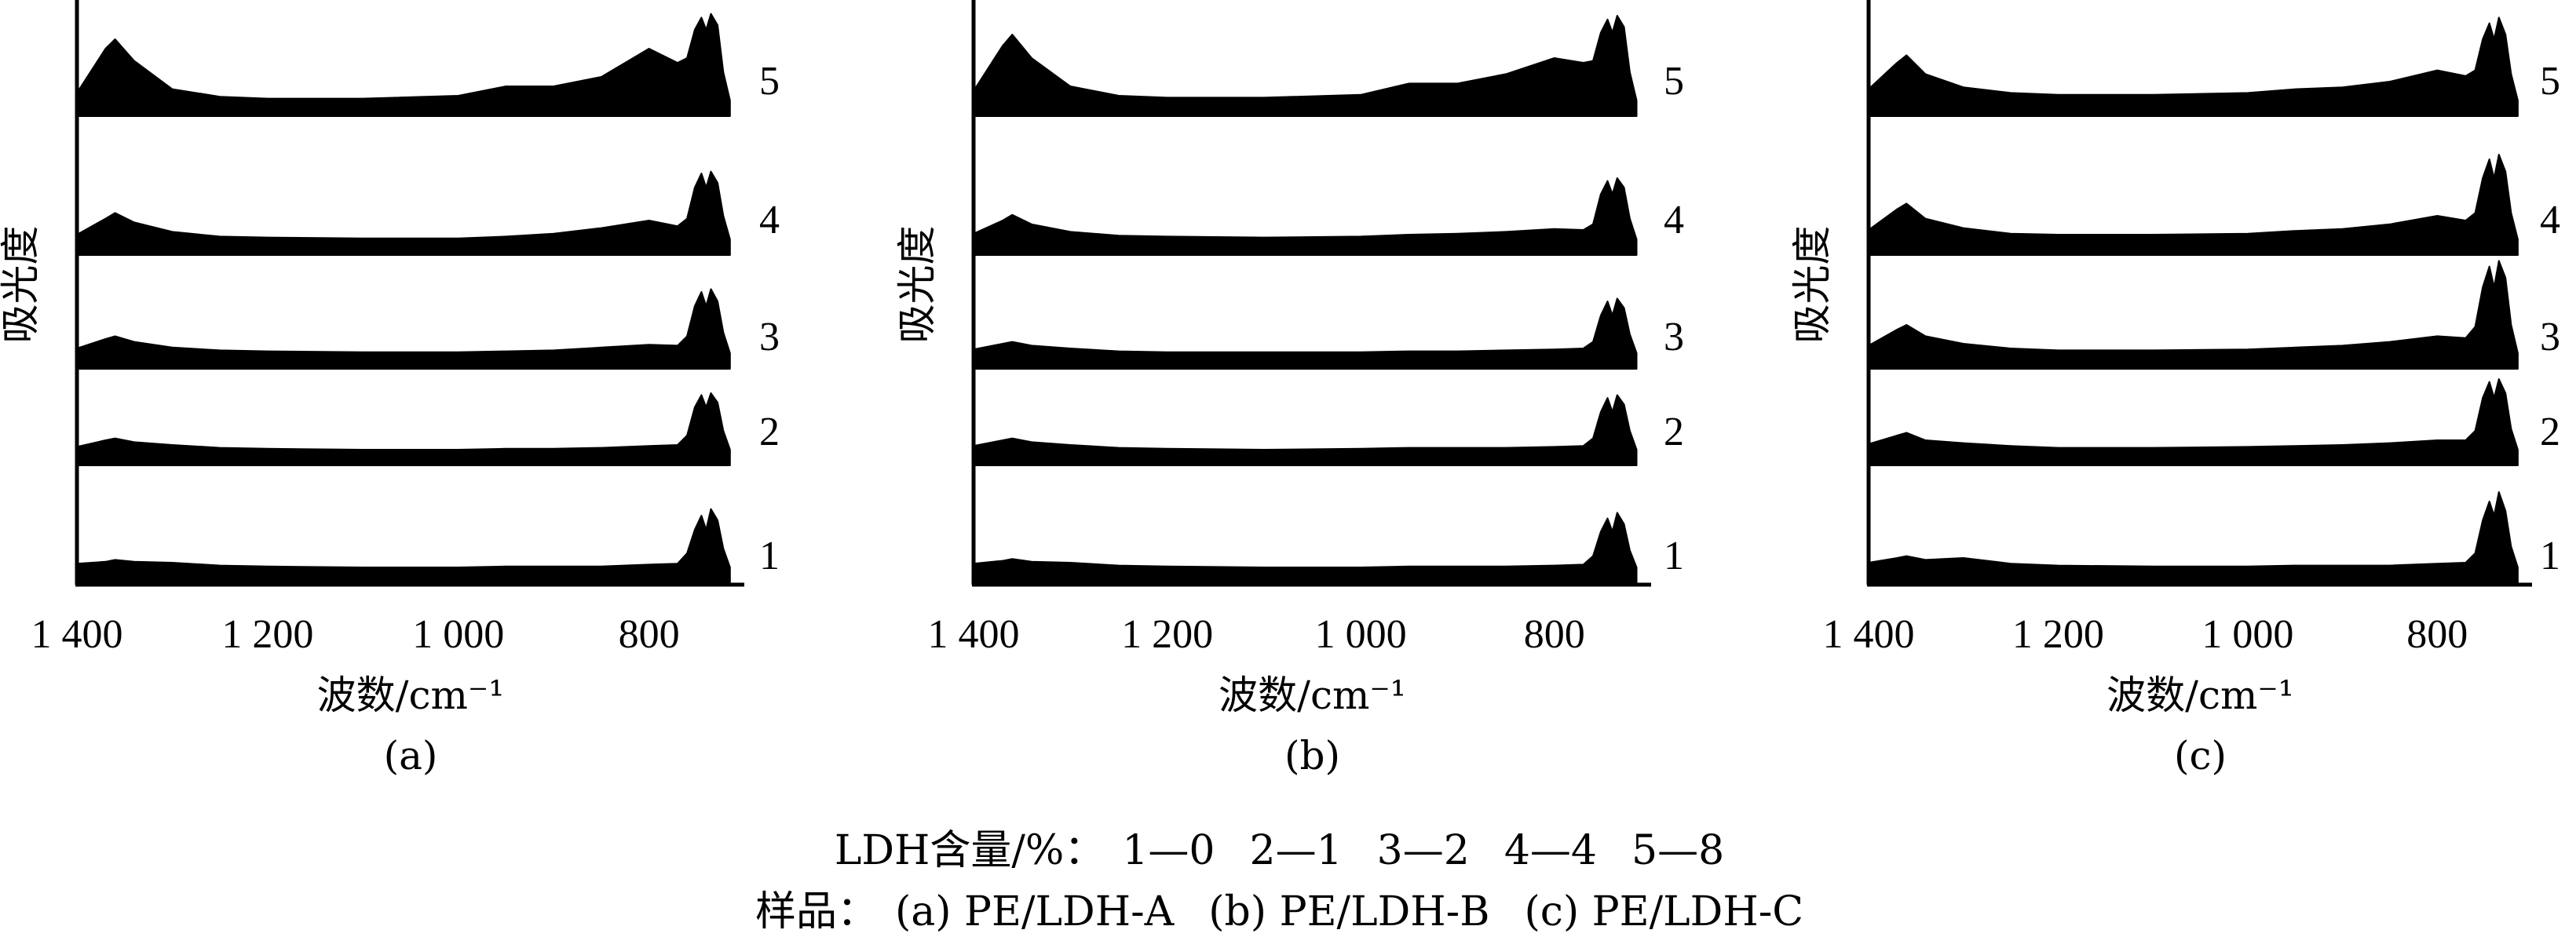  I want to click on ldh-content-legend: LDH含量/%： 1—0 2—1 3—2 4—4 5—8, so click(1288, 850).